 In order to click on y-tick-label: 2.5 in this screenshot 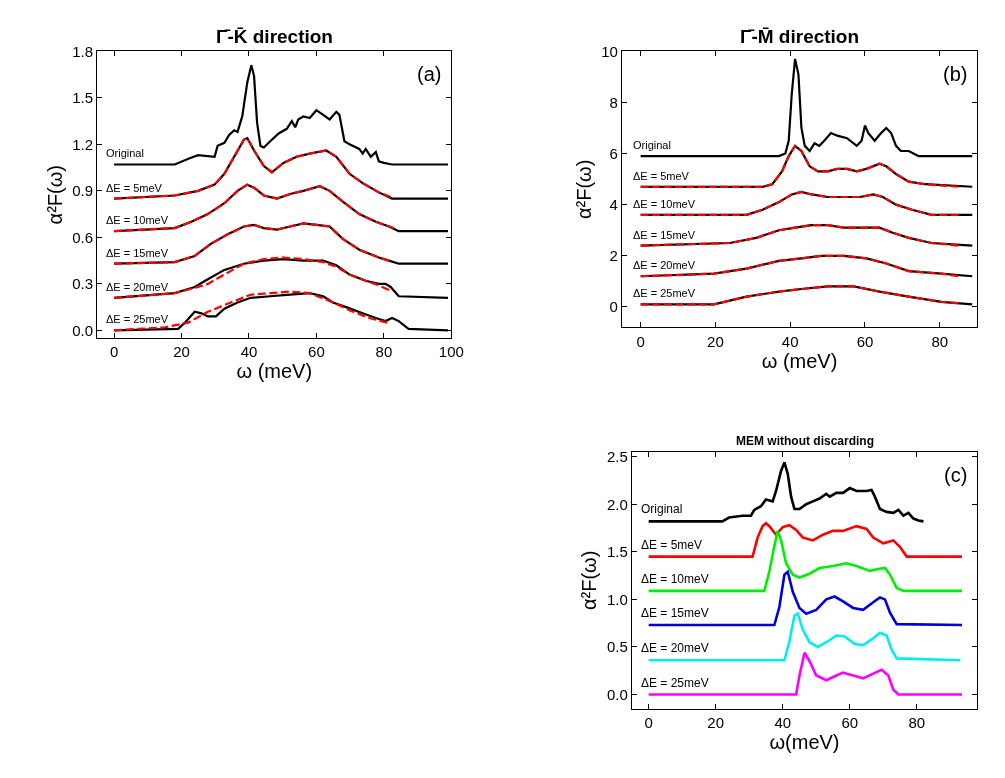, I will do `click(617, 456)`.